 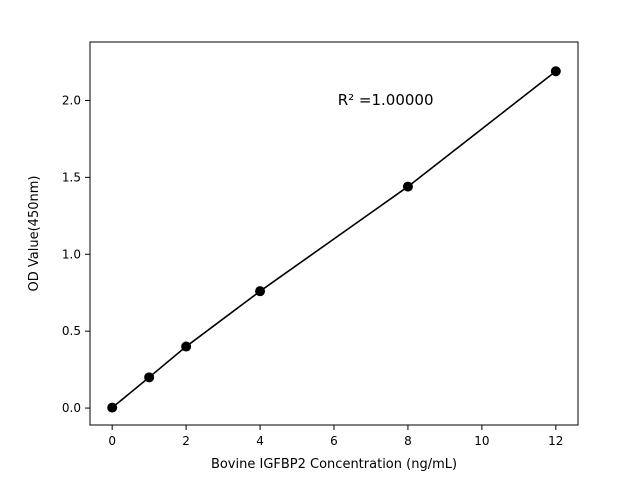 I want to click on r-squared-annotation: R² =1.00000, so click(x=386, y=100).